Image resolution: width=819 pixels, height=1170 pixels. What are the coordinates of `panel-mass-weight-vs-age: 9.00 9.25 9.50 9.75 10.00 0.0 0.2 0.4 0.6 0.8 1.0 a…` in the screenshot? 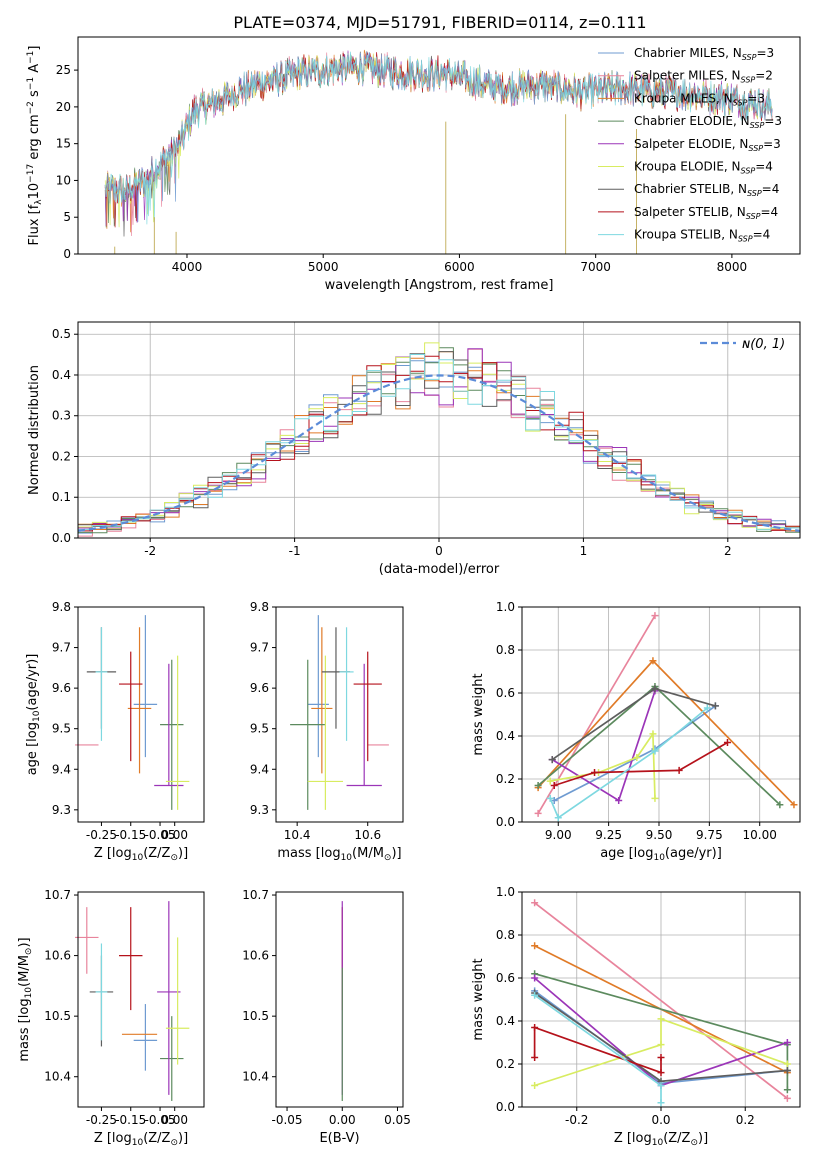 It's located at (636, 731).